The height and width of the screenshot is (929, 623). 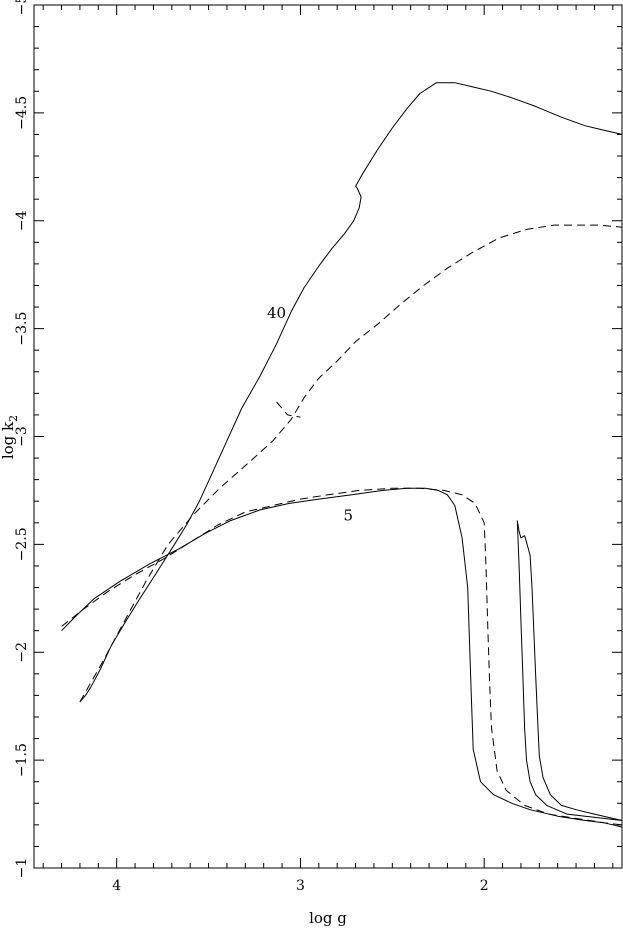 I want to click on y-axis-label-main: log k, so click(x=8, y=440).